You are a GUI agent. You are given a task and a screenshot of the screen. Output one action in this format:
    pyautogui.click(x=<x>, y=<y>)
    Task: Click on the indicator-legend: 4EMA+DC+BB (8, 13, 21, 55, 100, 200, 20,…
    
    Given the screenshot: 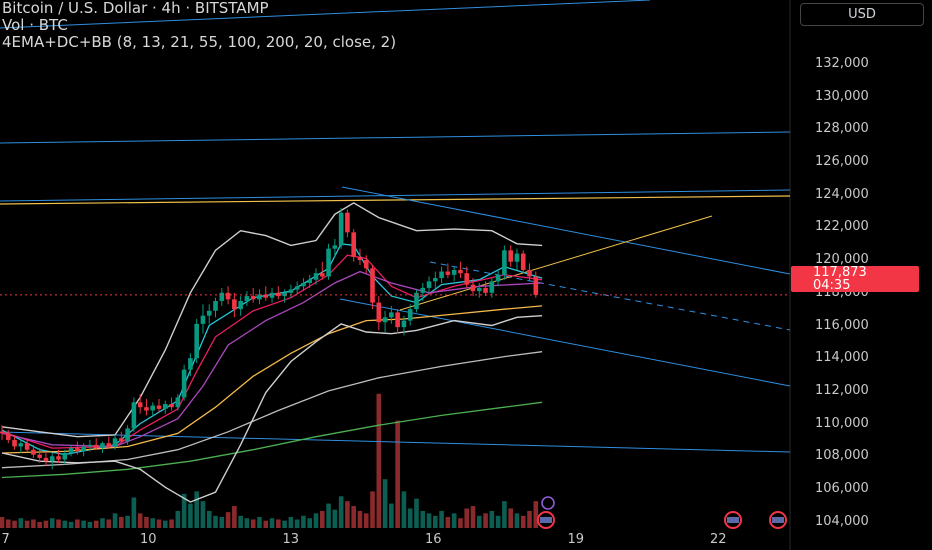 What is the action you would take?
    pyautogui.click(x=199, y=42)
    